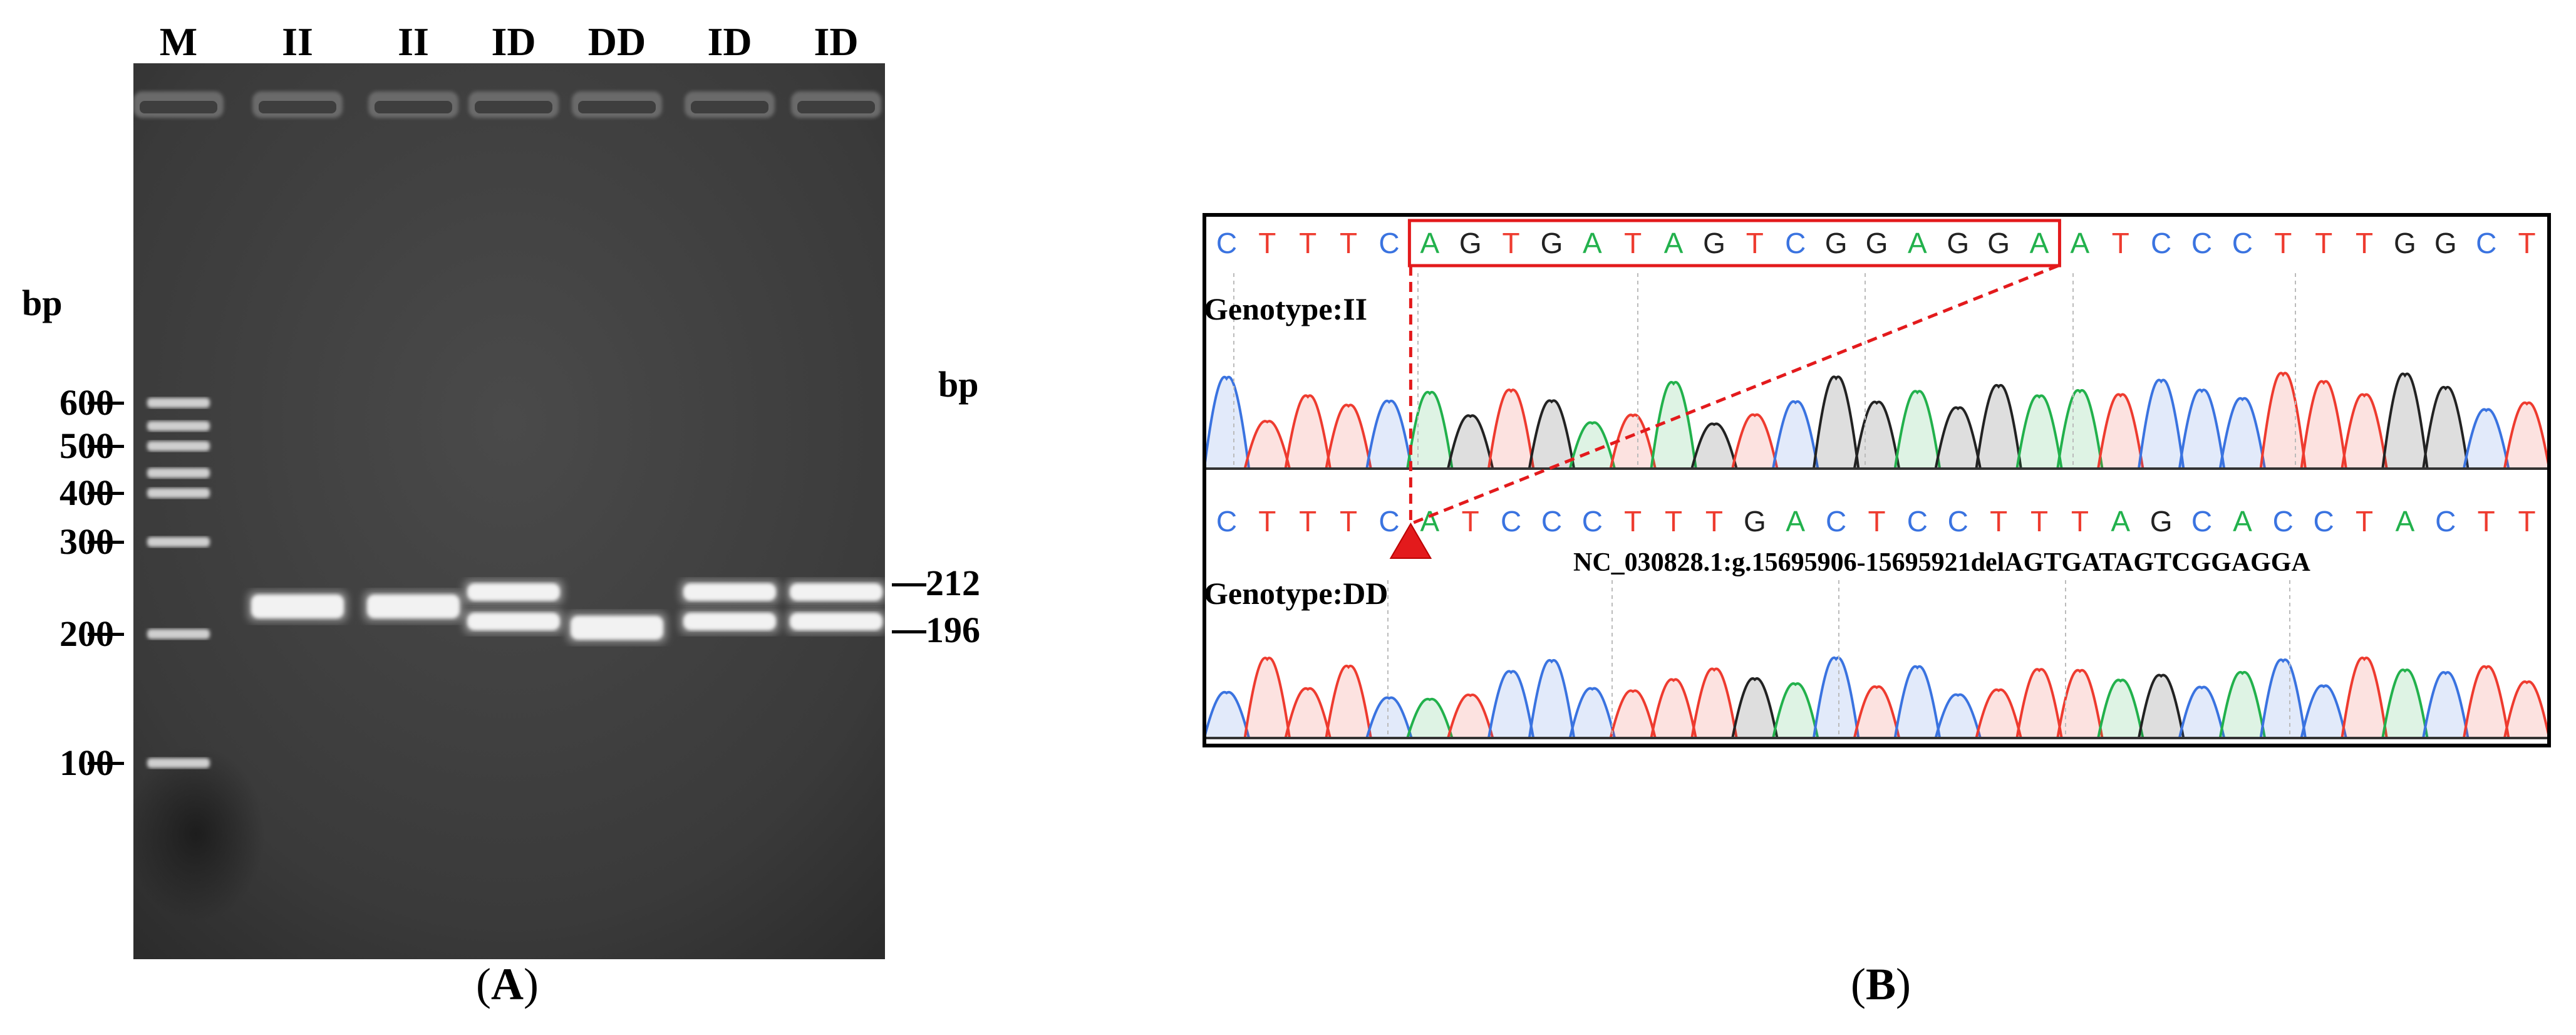 This screenshot has width=2576, height=1035. Describe the element at coordinates (616, 41) in the screenshot. I see `lane-label: DD` at that location.